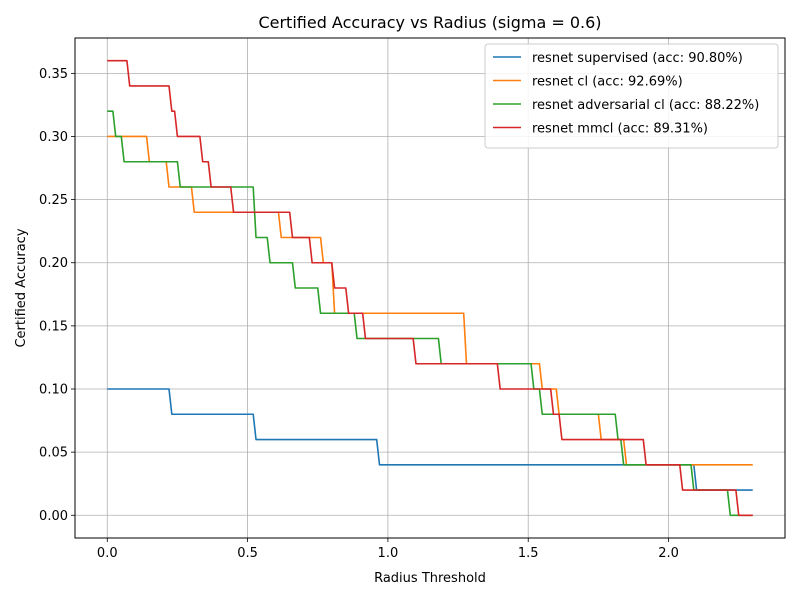 The width and height of the screenshot is (800, 600). Describe the element at coordinates (607, 82) in the screenshot. I see `legend-label-1: resnet cl (acc: 92.69%)` at that location.